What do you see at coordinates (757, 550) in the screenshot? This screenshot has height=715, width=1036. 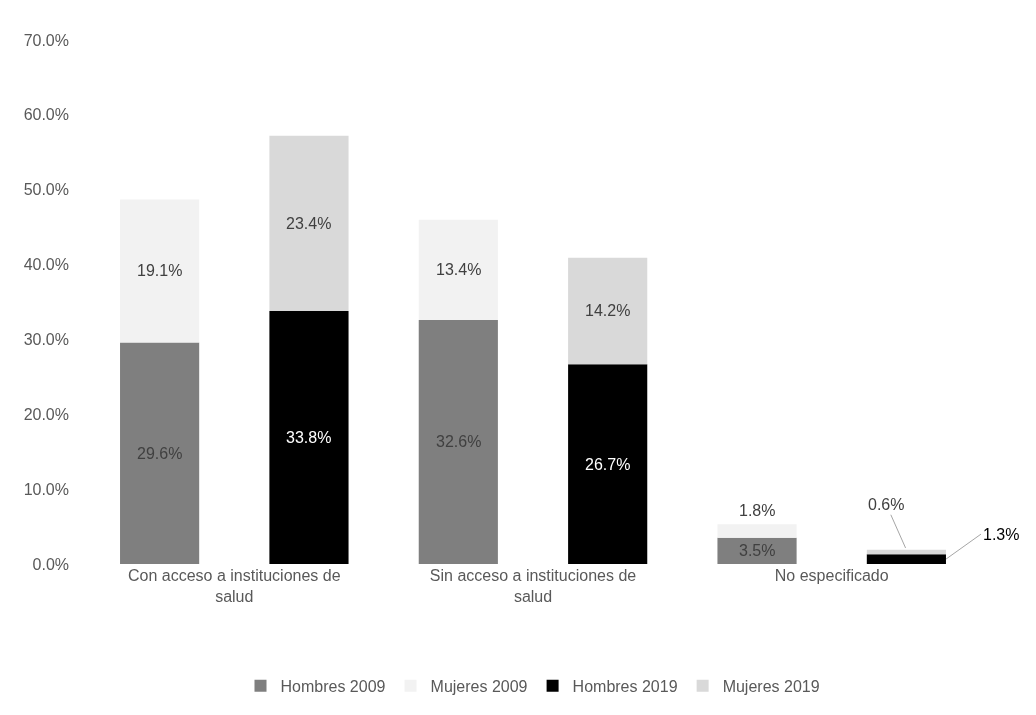 I see `data-label: 3.5%` at bounding box center [757, 550].